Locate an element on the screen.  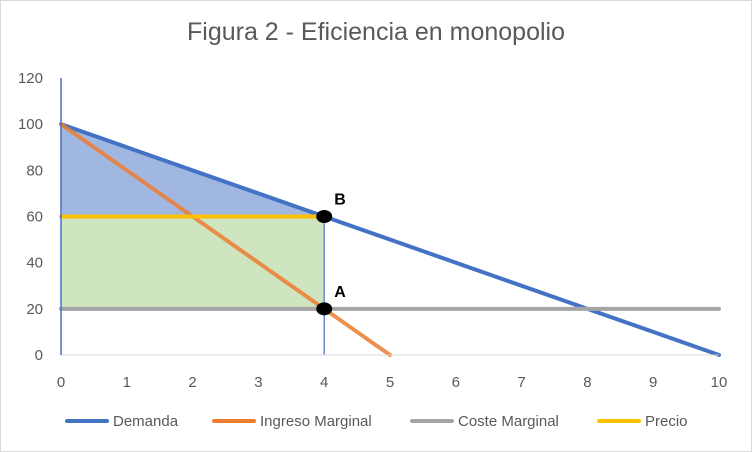
y-tick-label: 60 is located at coordinates (34, 217).